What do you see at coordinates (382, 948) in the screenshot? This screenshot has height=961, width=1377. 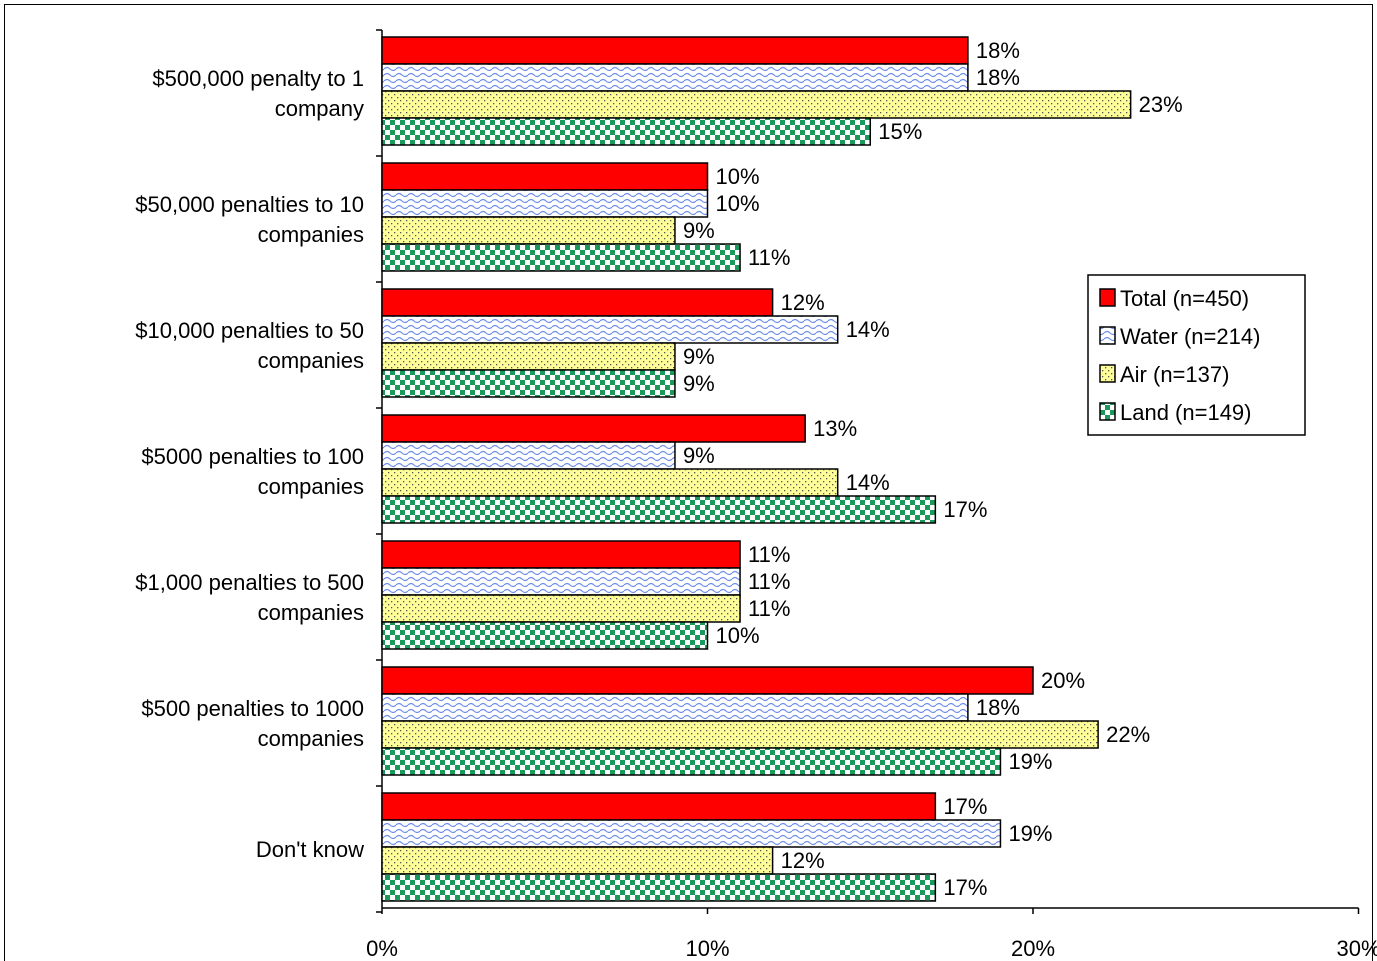 I see `x-tick-label: 0%` at bounding box center [382, 948].